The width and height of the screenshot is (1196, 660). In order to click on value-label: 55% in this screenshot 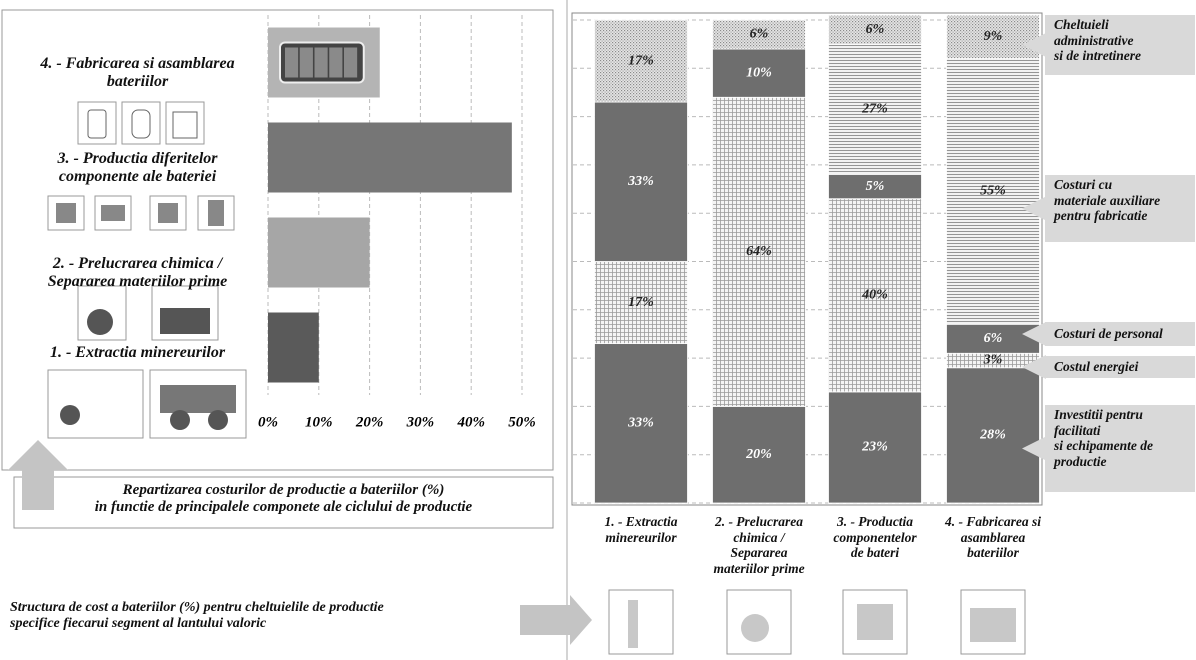, I will do `click(993, 191)`.